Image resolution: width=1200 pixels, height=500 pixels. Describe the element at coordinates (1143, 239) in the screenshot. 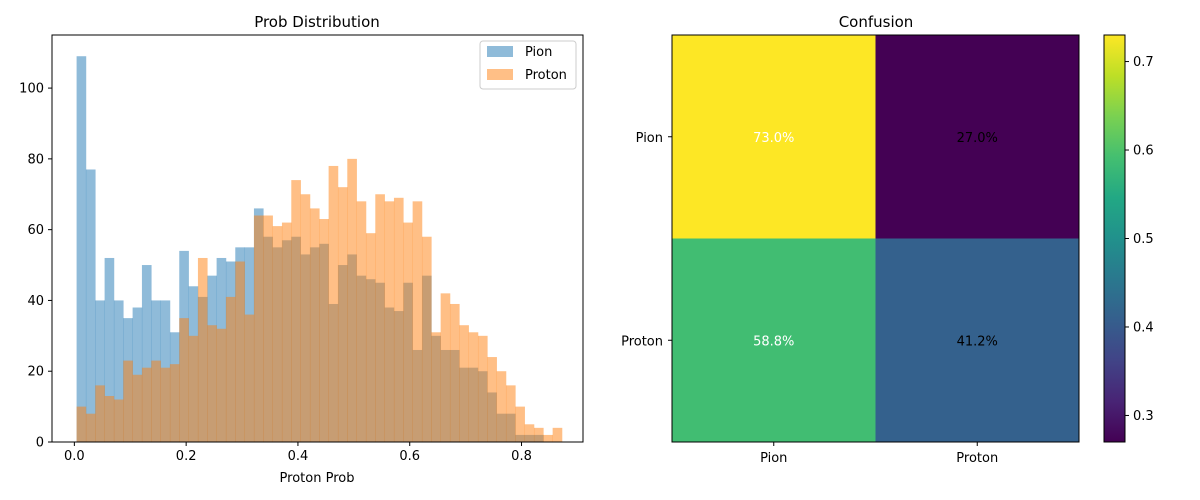

I see `colorbar-tick-label: 0.5` at that location.